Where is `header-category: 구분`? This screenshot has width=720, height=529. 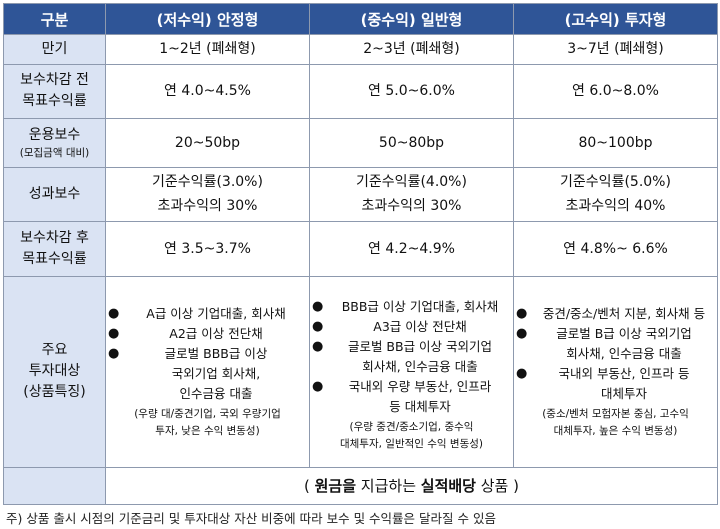
header-category: 구분 is located at coordinates (54, 19).